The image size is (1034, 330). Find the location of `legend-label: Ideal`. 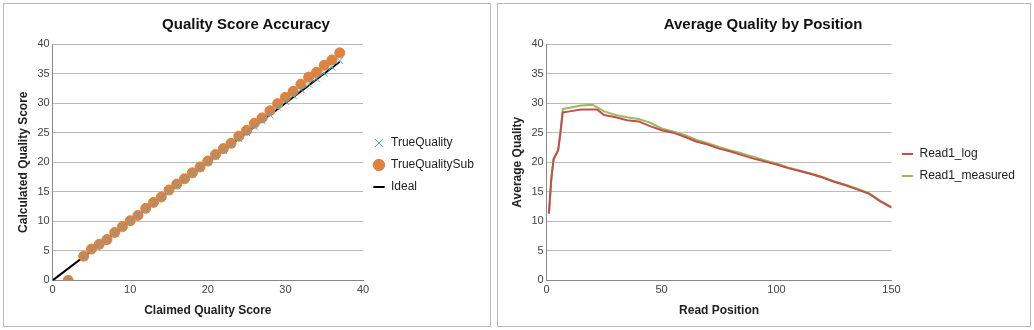

legend-label: Ideal is located at coordinates (404, 186).